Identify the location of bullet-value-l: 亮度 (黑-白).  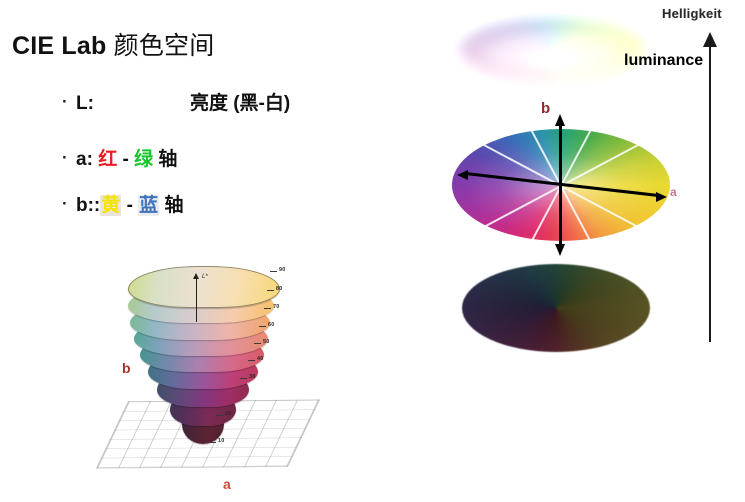
(240, 103).